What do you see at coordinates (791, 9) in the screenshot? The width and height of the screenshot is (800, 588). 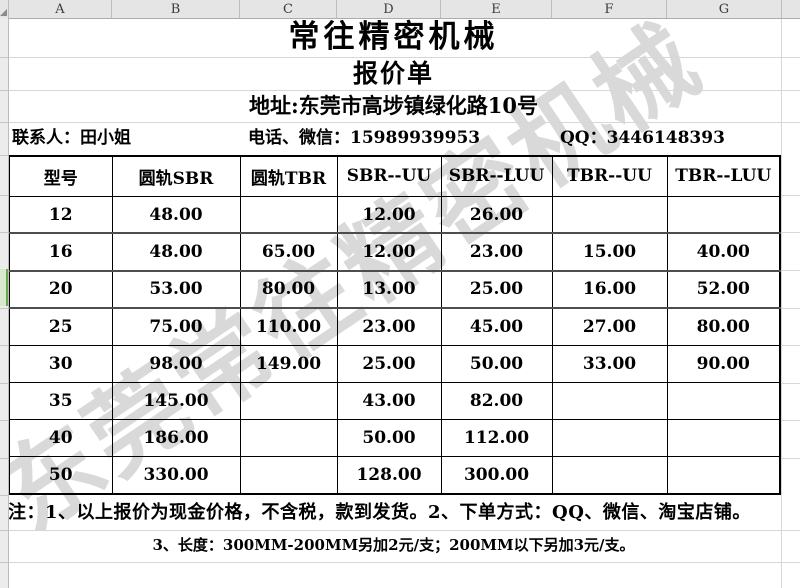 I see `column-header-partial` at bounding box center [791, 9].